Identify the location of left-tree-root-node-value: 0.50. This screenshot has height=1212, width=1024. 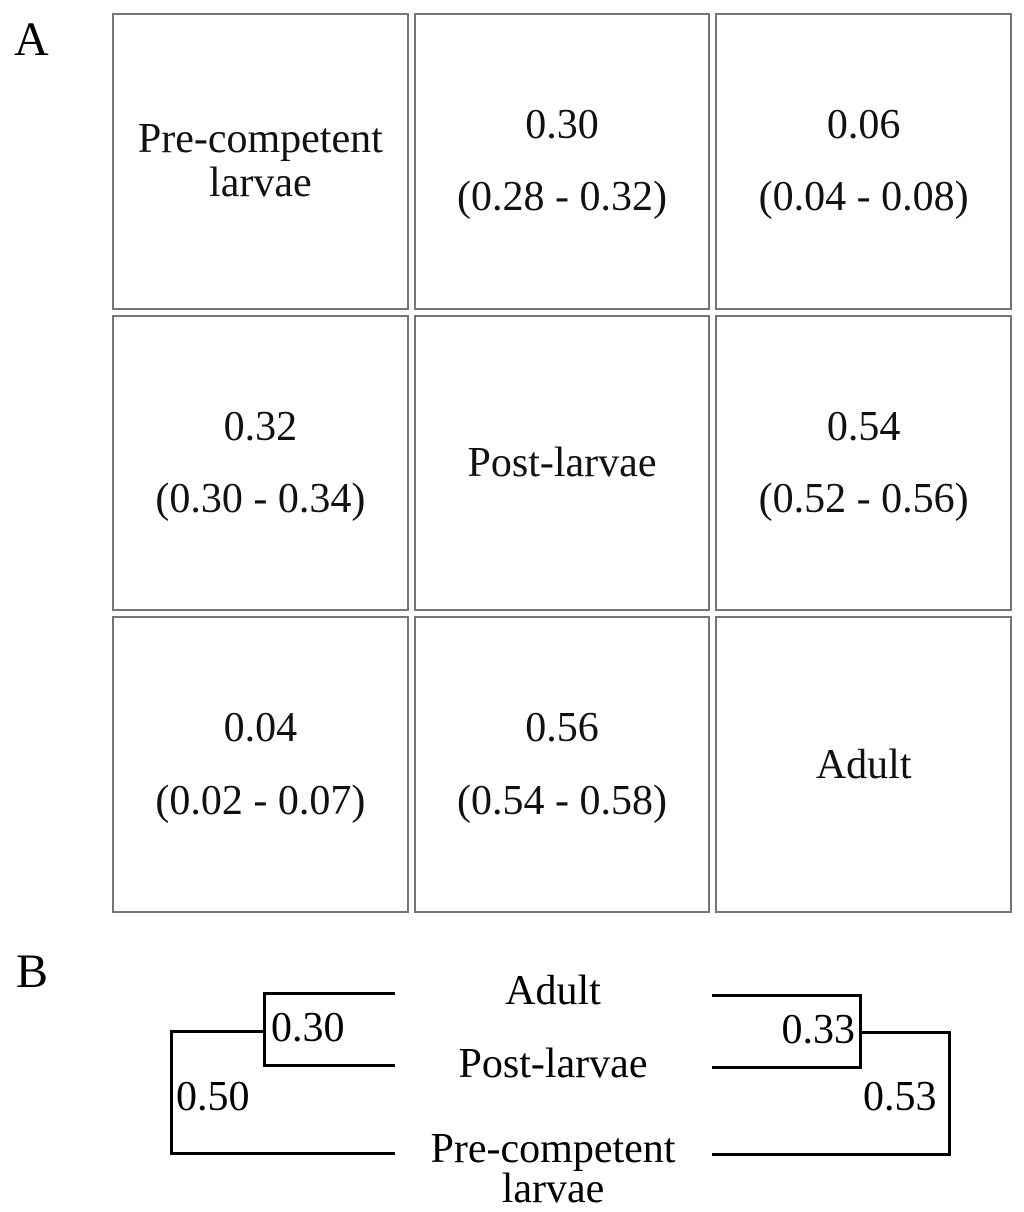
(213, 1097).